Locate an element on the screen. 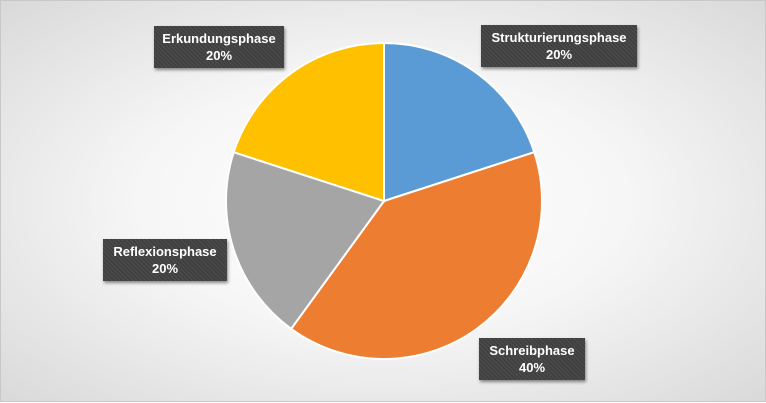 The image size is (766, 403). watermark-text: blog is located at coordinates (48, 356).